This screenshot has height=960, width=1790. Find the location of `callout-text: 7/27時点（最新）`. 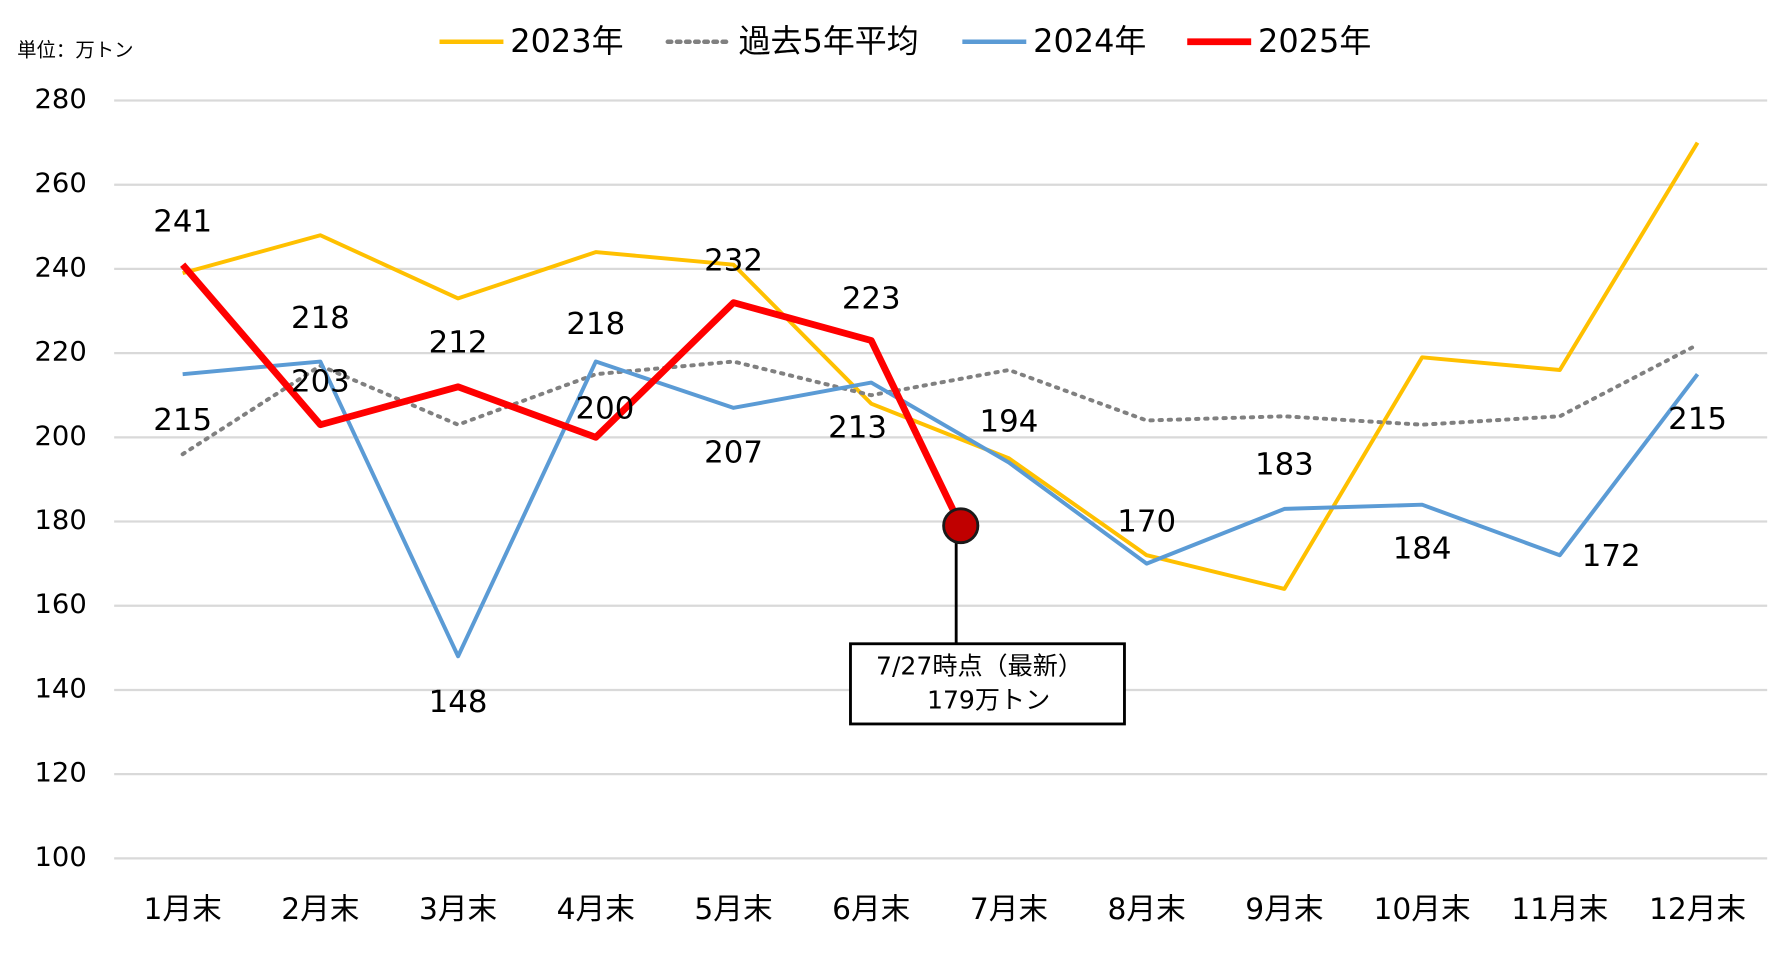

callout-text: 7/27時点（最新） is located at coordinates (979, 666).